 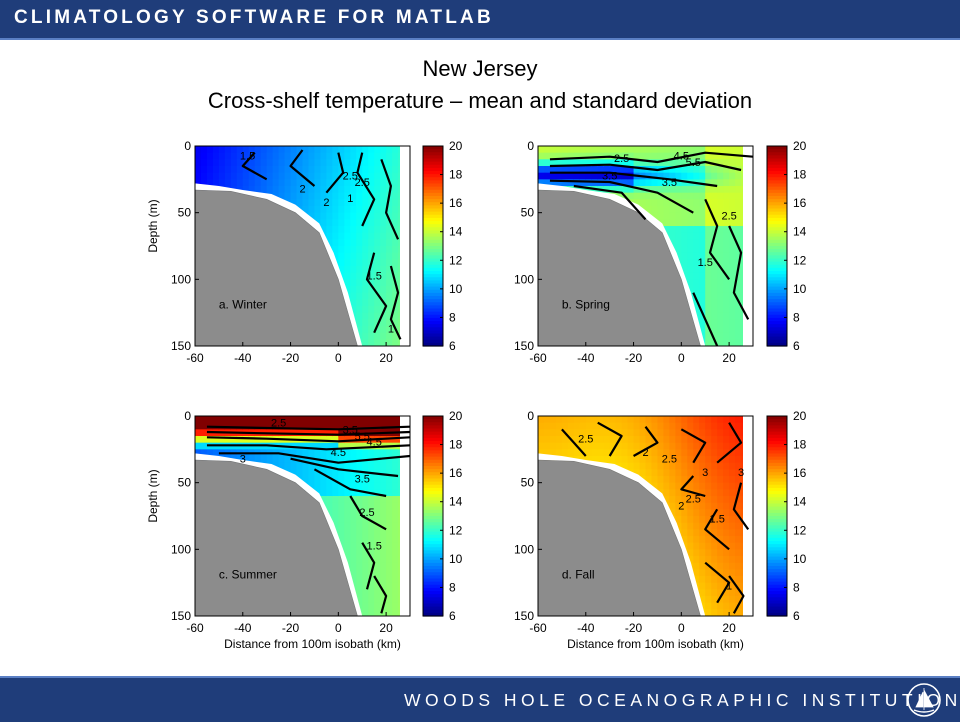 What do you see at coordinates (480, 68) in the screenshot?
I see `chart-title: New Jersey` at bounding box center [480, 68].